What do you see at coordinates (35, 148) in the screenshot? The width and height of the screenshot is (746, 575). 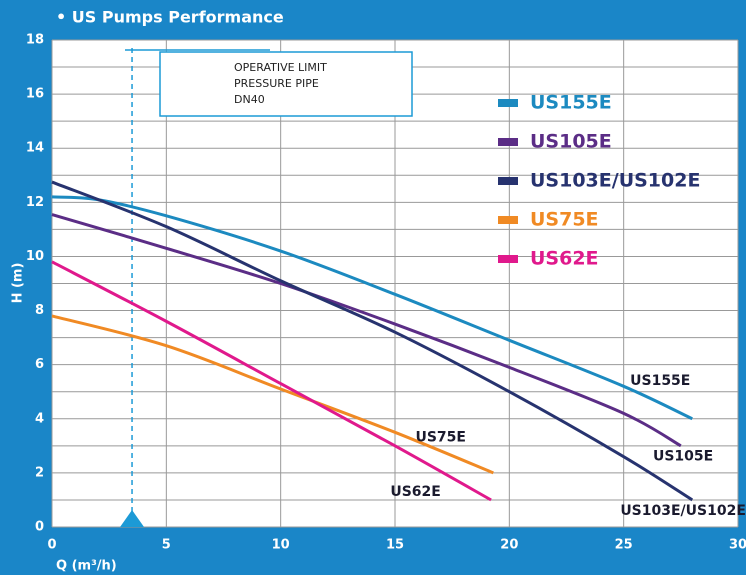 I see `y-tick-label: 14` at bounding box center [35, 148].